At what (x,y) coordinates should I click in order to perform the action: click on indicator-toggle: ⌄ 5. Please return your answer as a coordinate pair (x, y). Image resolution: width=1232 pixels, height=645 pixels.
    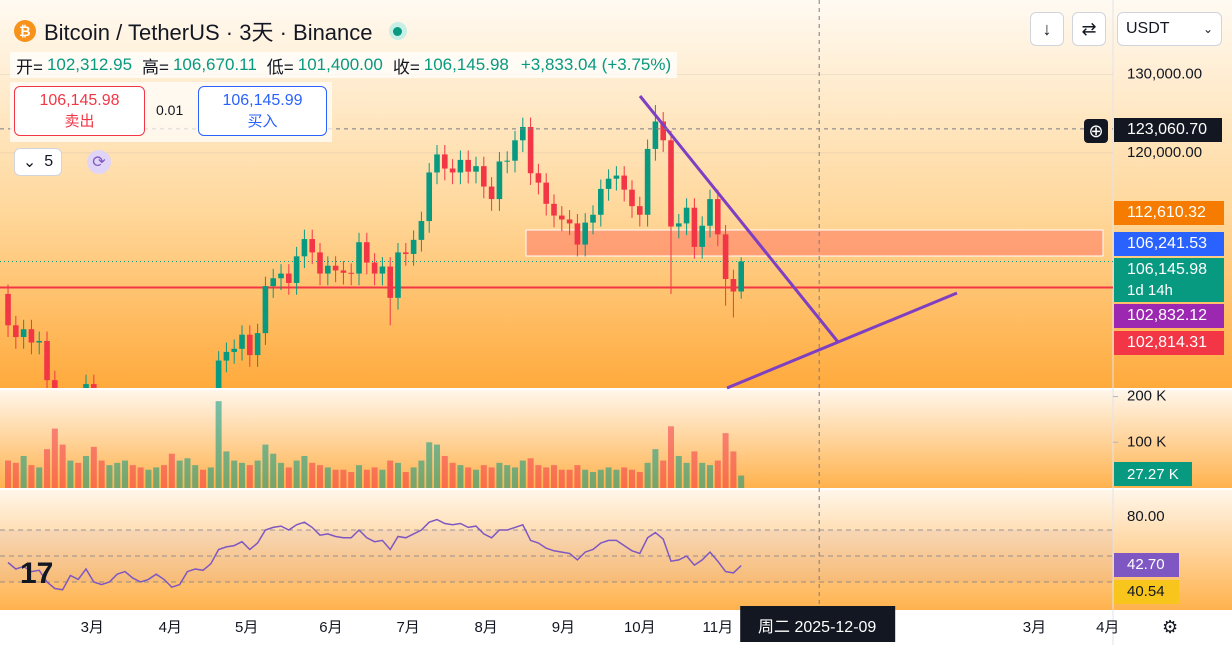
    Looking at the image, I should click on (38, 162).